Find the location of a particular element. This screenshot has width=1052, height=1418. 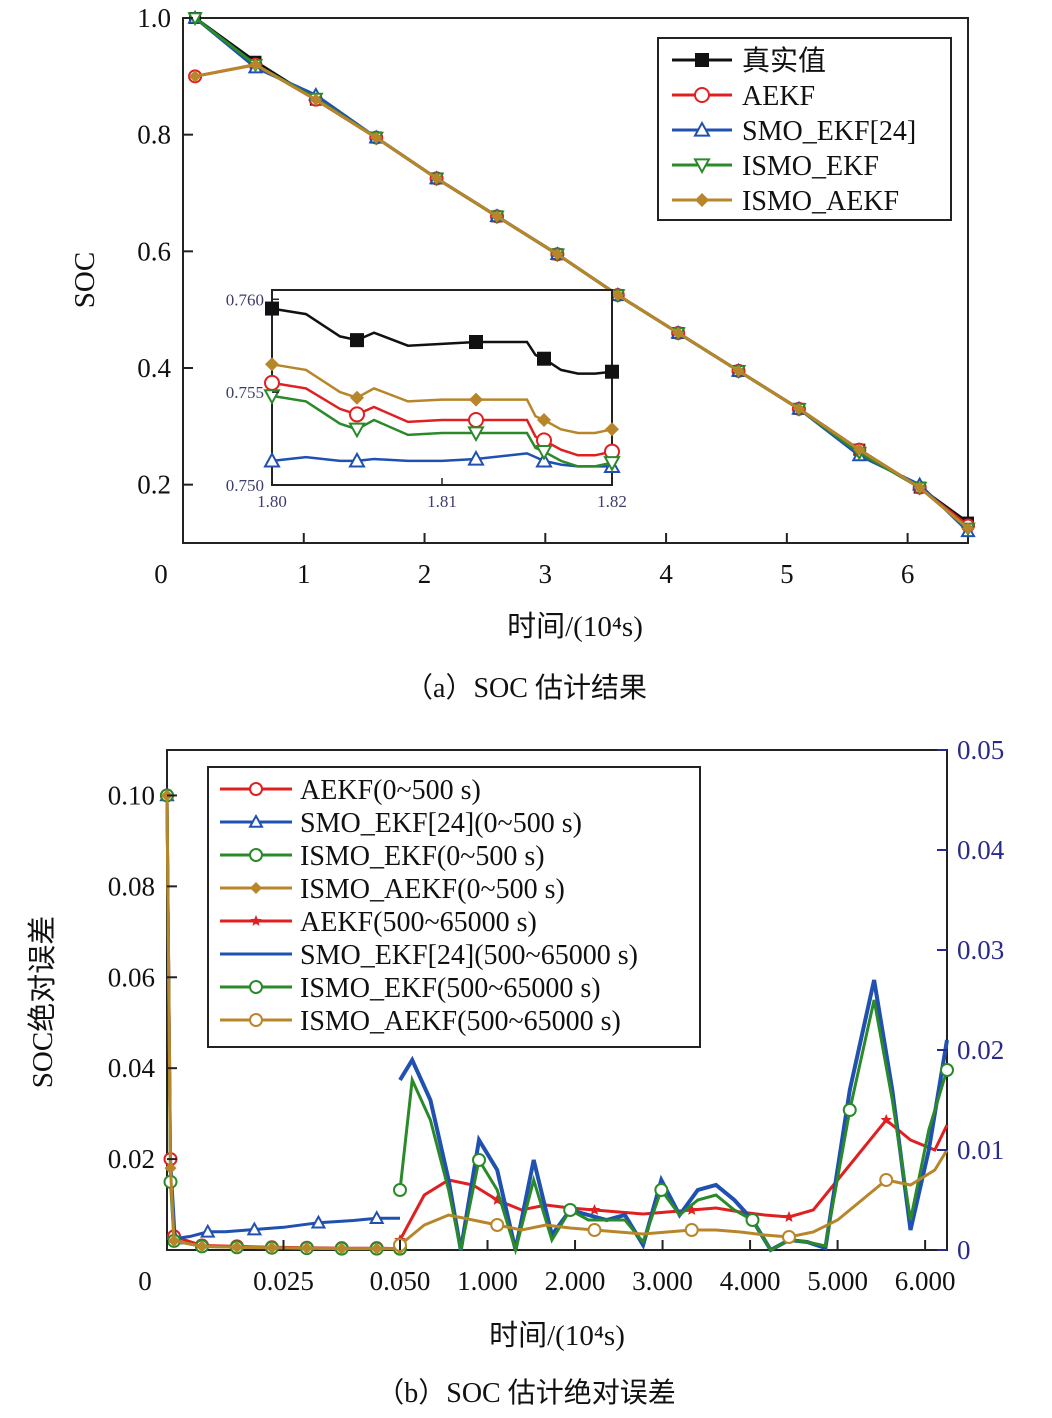

y-left-tick-label: 0.08 is located at coordinates (131, 886).